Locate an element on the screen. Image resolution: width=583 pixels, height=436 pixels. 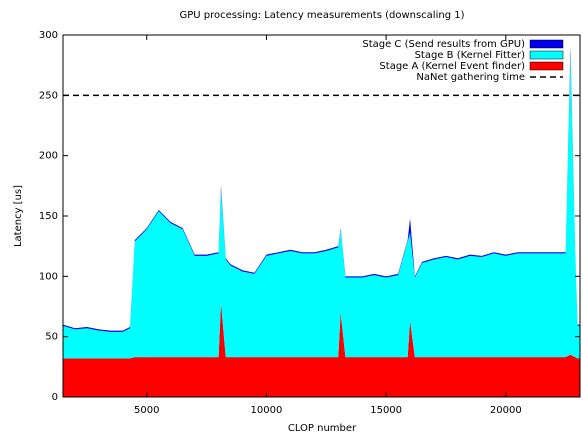
y-tick-label: 300 is located at coordinates (48, 35).